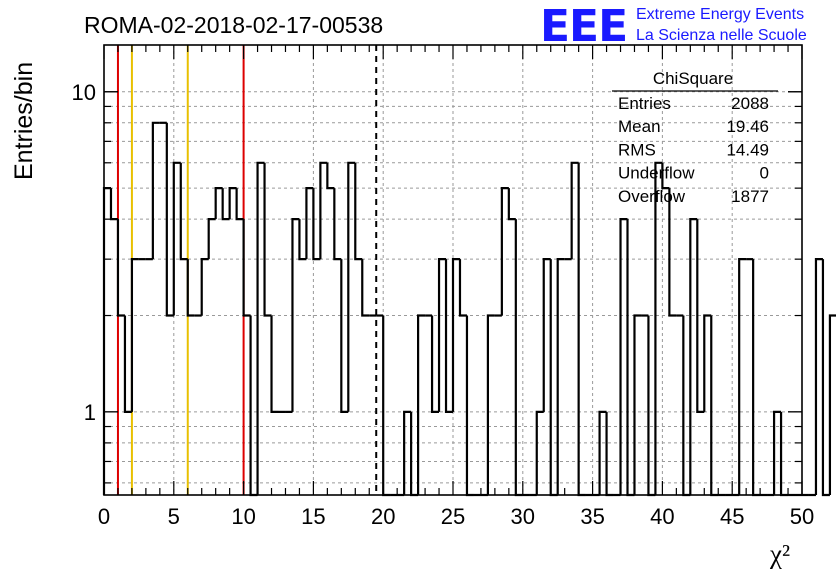 This screenshot has width=836, height=572. What do you see at coordinates (104, 516) in the screenshot?
I see `x-tick-label: 0` at bounding box center [104, 516].